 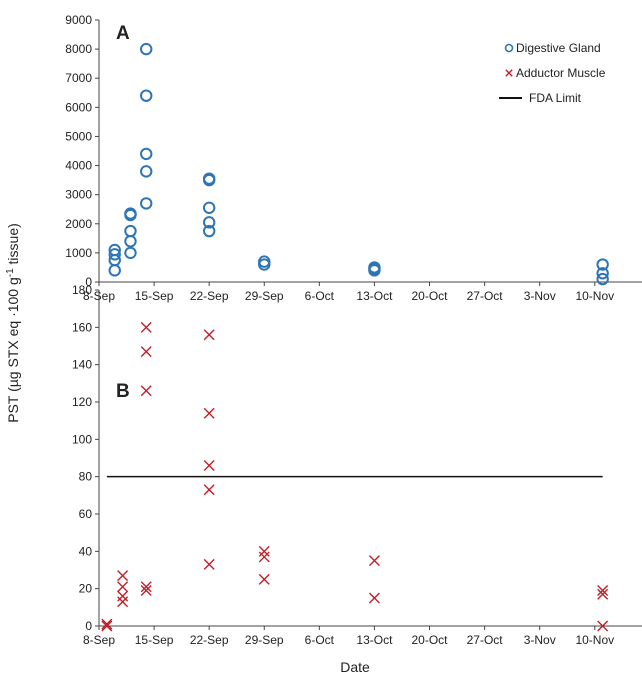 I want to click on y-tick-label: 1000, so click(x=78, y=253).